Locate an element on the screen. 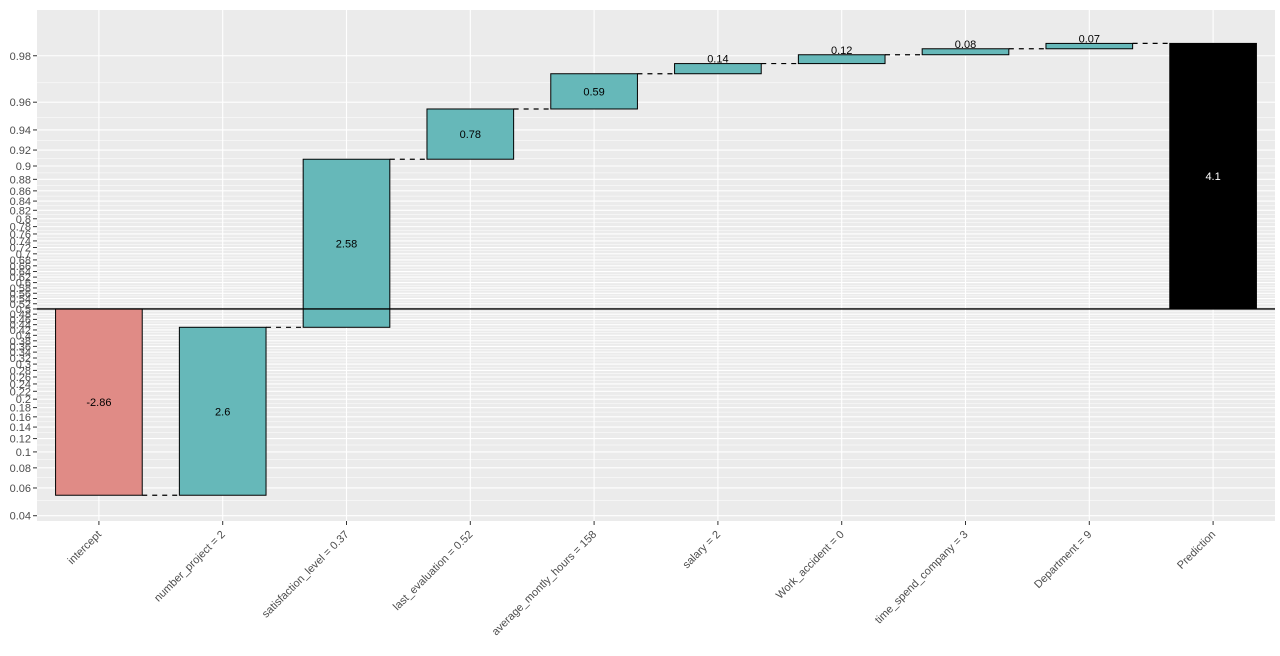 The width and height of the screenshot is (1280, 656). y-tick-label: 0.4 is located at coordinates (23, 336).